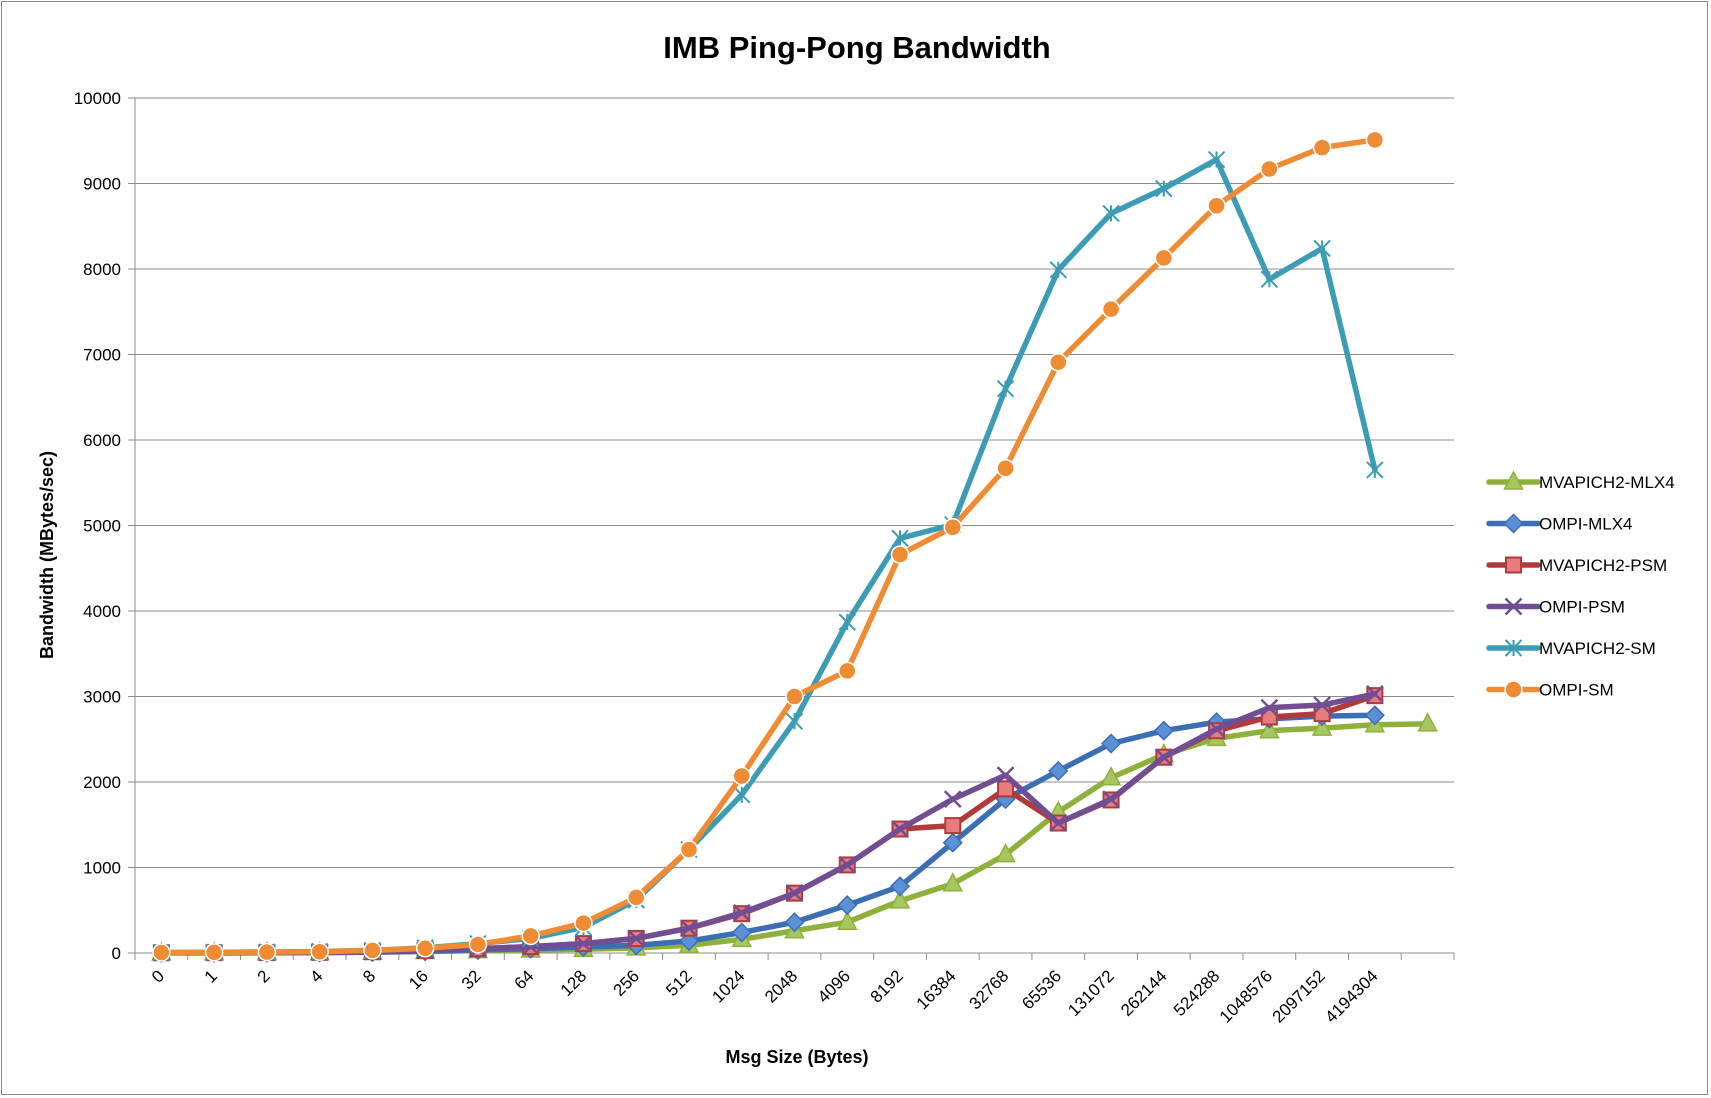  I want to click on x-tick-label: 65536, so click(1041, 989).